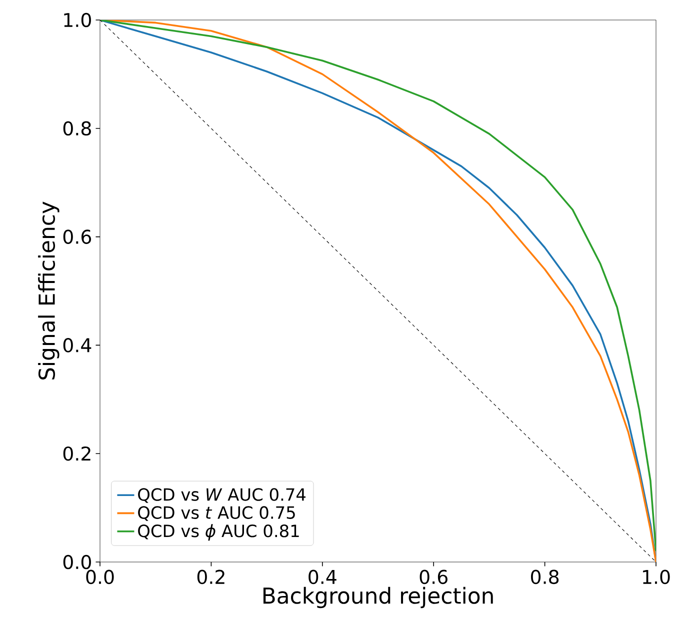  Describe the element at coordinates (434, 577) in the screenshot. I see `x-tick-label: 0.6` at that location.